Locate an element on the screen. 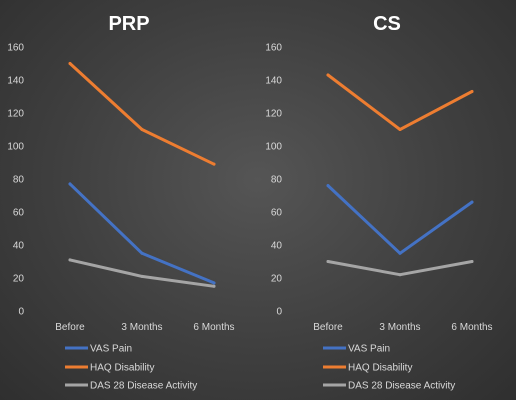 Image resolution: width=516 pixels, height=400 pixels. prp-y-tick-label: 60 is located at coordinates (19, 213).